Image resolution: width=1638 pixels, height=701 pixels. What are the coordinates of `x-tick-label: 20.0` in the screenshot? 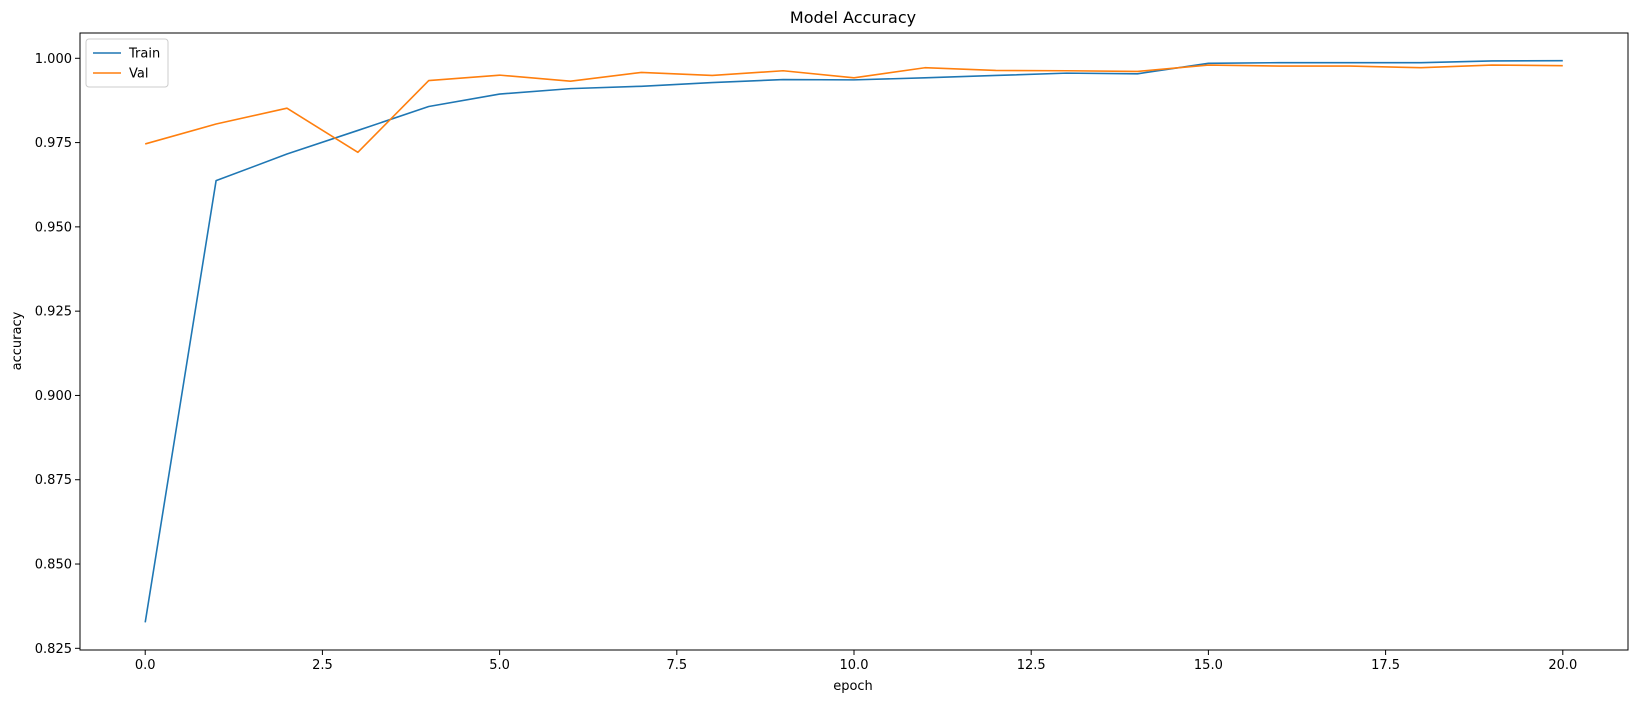 It's located at (1562, 665).